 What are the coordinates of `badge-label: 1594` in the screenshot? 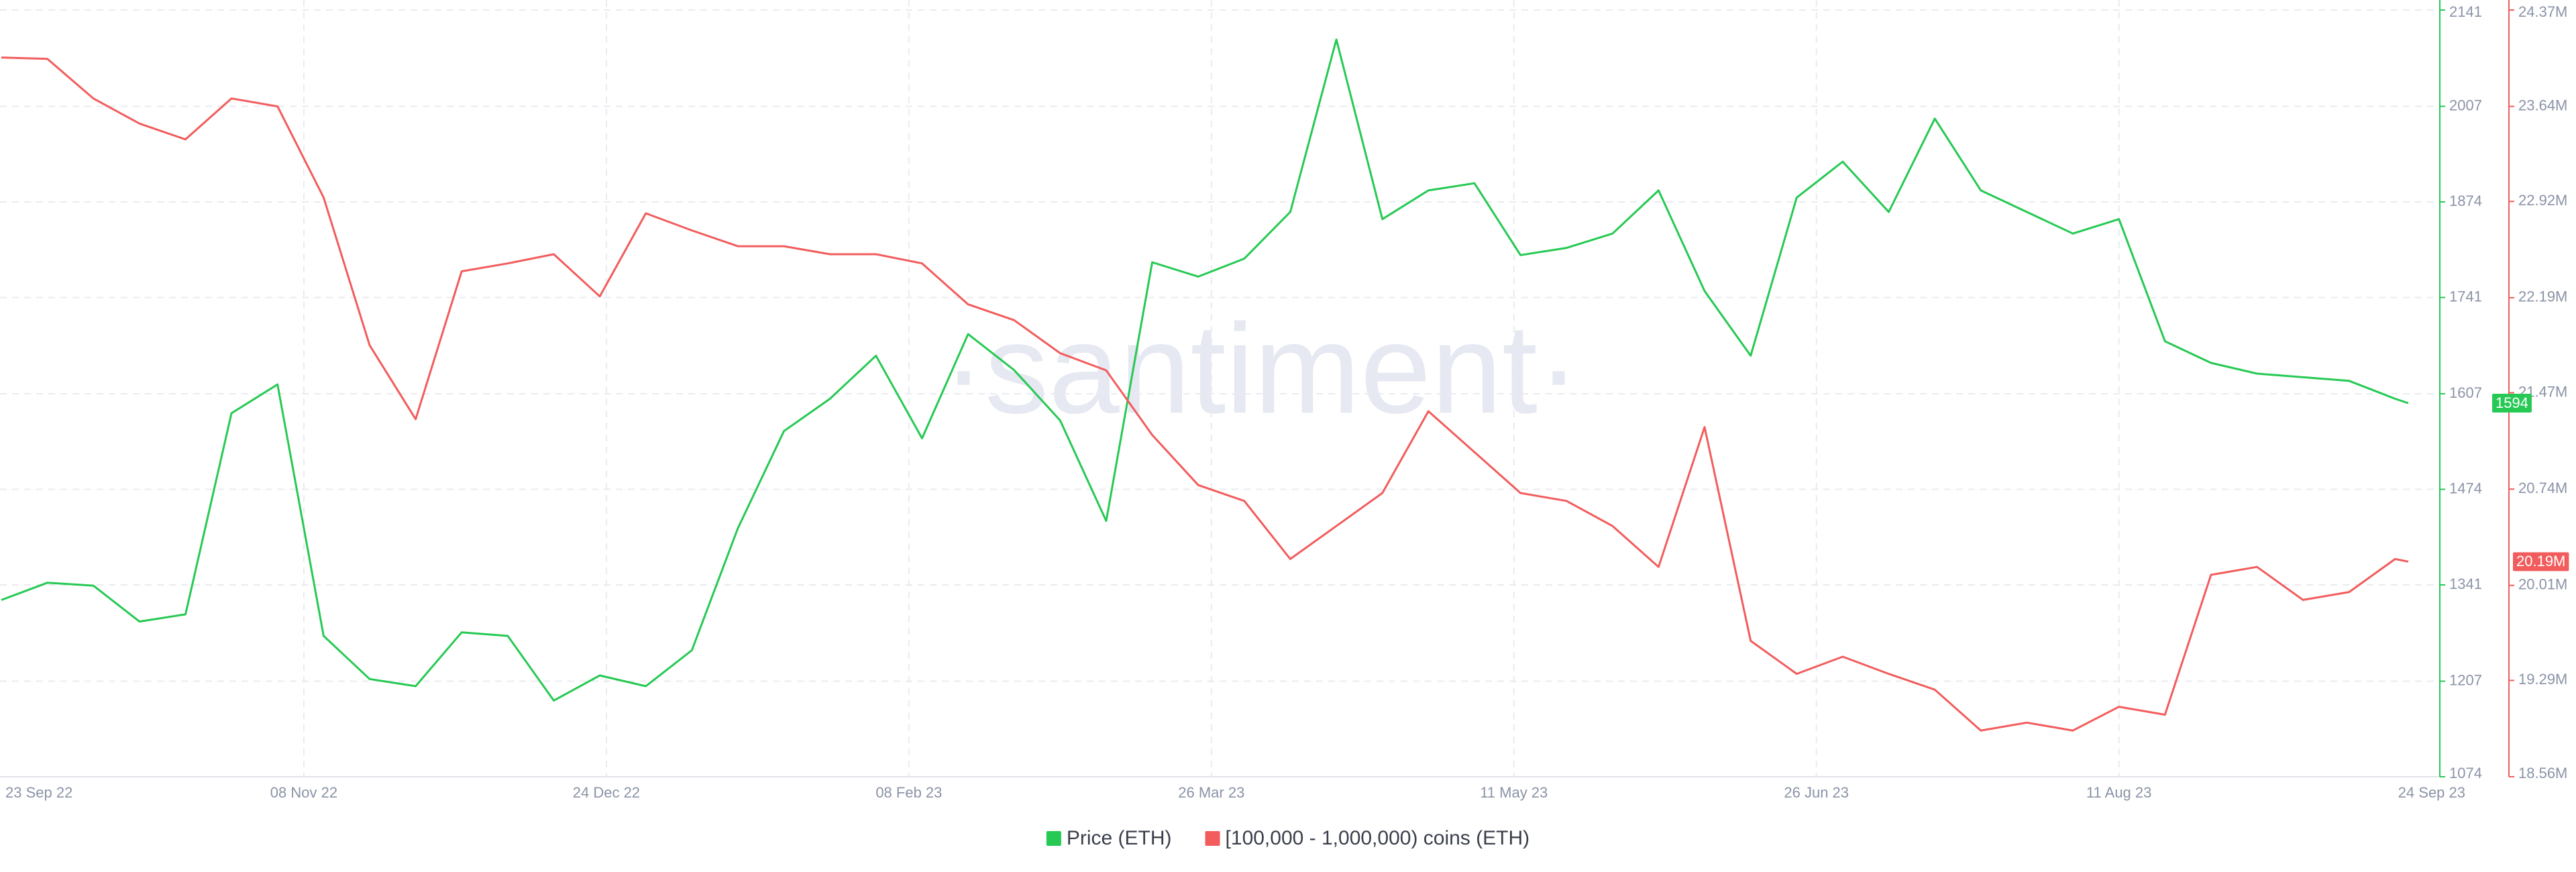 It's located at (2512, 403).